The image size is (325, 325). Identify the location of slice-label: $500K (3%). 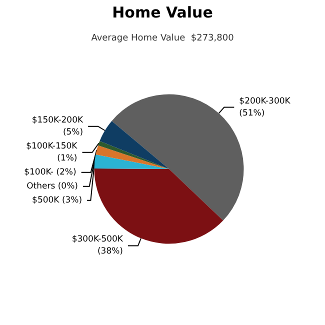
(57, 200).